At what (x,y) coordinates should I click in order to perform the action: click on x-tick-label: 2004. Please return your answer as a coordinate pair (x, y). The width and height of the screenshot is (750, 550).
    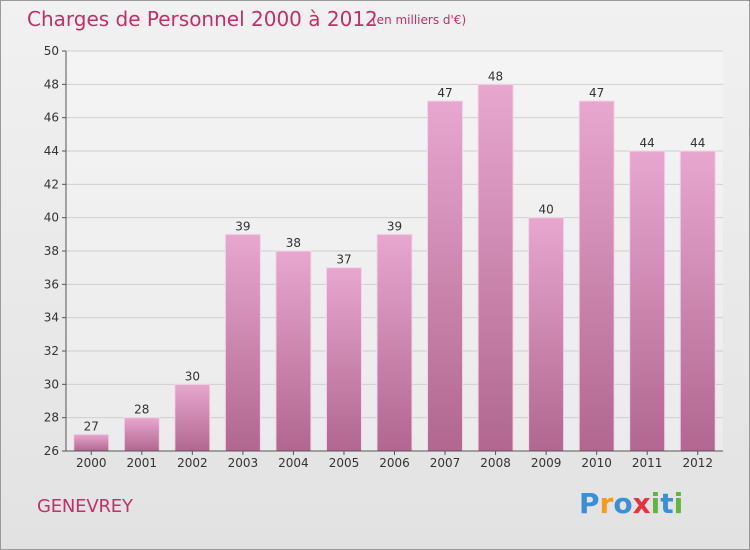
    Looking at the image, I should click on (293, 463).